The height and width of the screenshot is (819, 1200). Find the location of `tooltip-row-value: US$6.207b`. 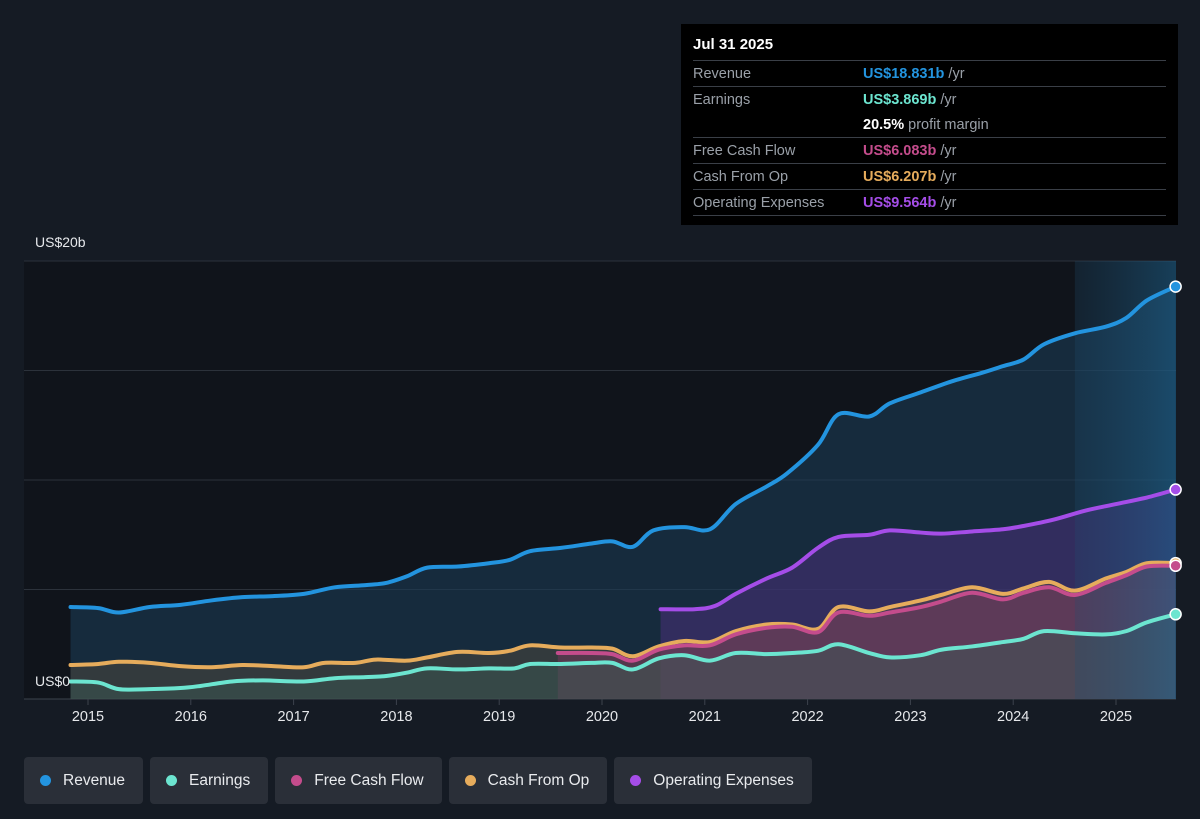

tooltip-row-value: US$6.207b is located at coordinates (900, 176).